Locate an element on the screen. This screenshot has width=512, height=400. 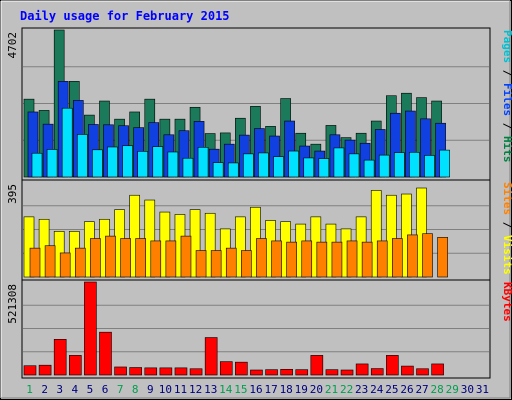
legend-kbytes: KBytes is located at coordinates (506, 302).